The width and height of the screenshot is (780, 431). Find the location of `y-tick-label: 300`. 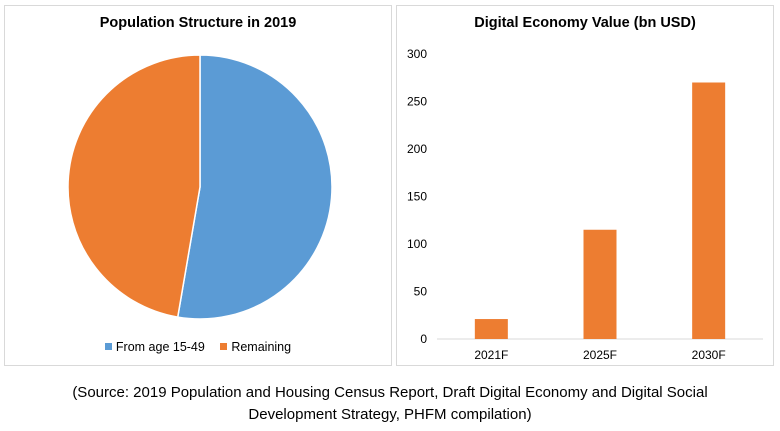

y-tick-label: 300 is located at coordinates (417, 54).